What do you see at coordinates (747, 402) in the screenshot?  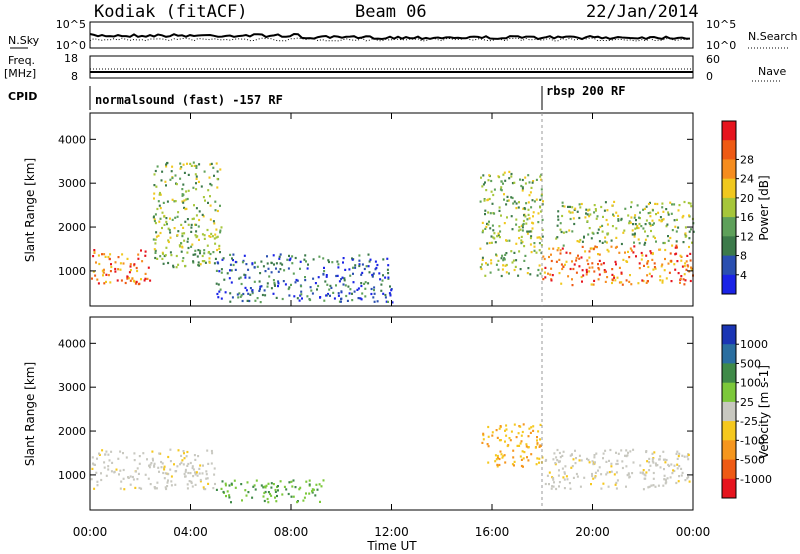 I see `velocity-colorbar-tick-3: 25` at bounding box center [747, 402].